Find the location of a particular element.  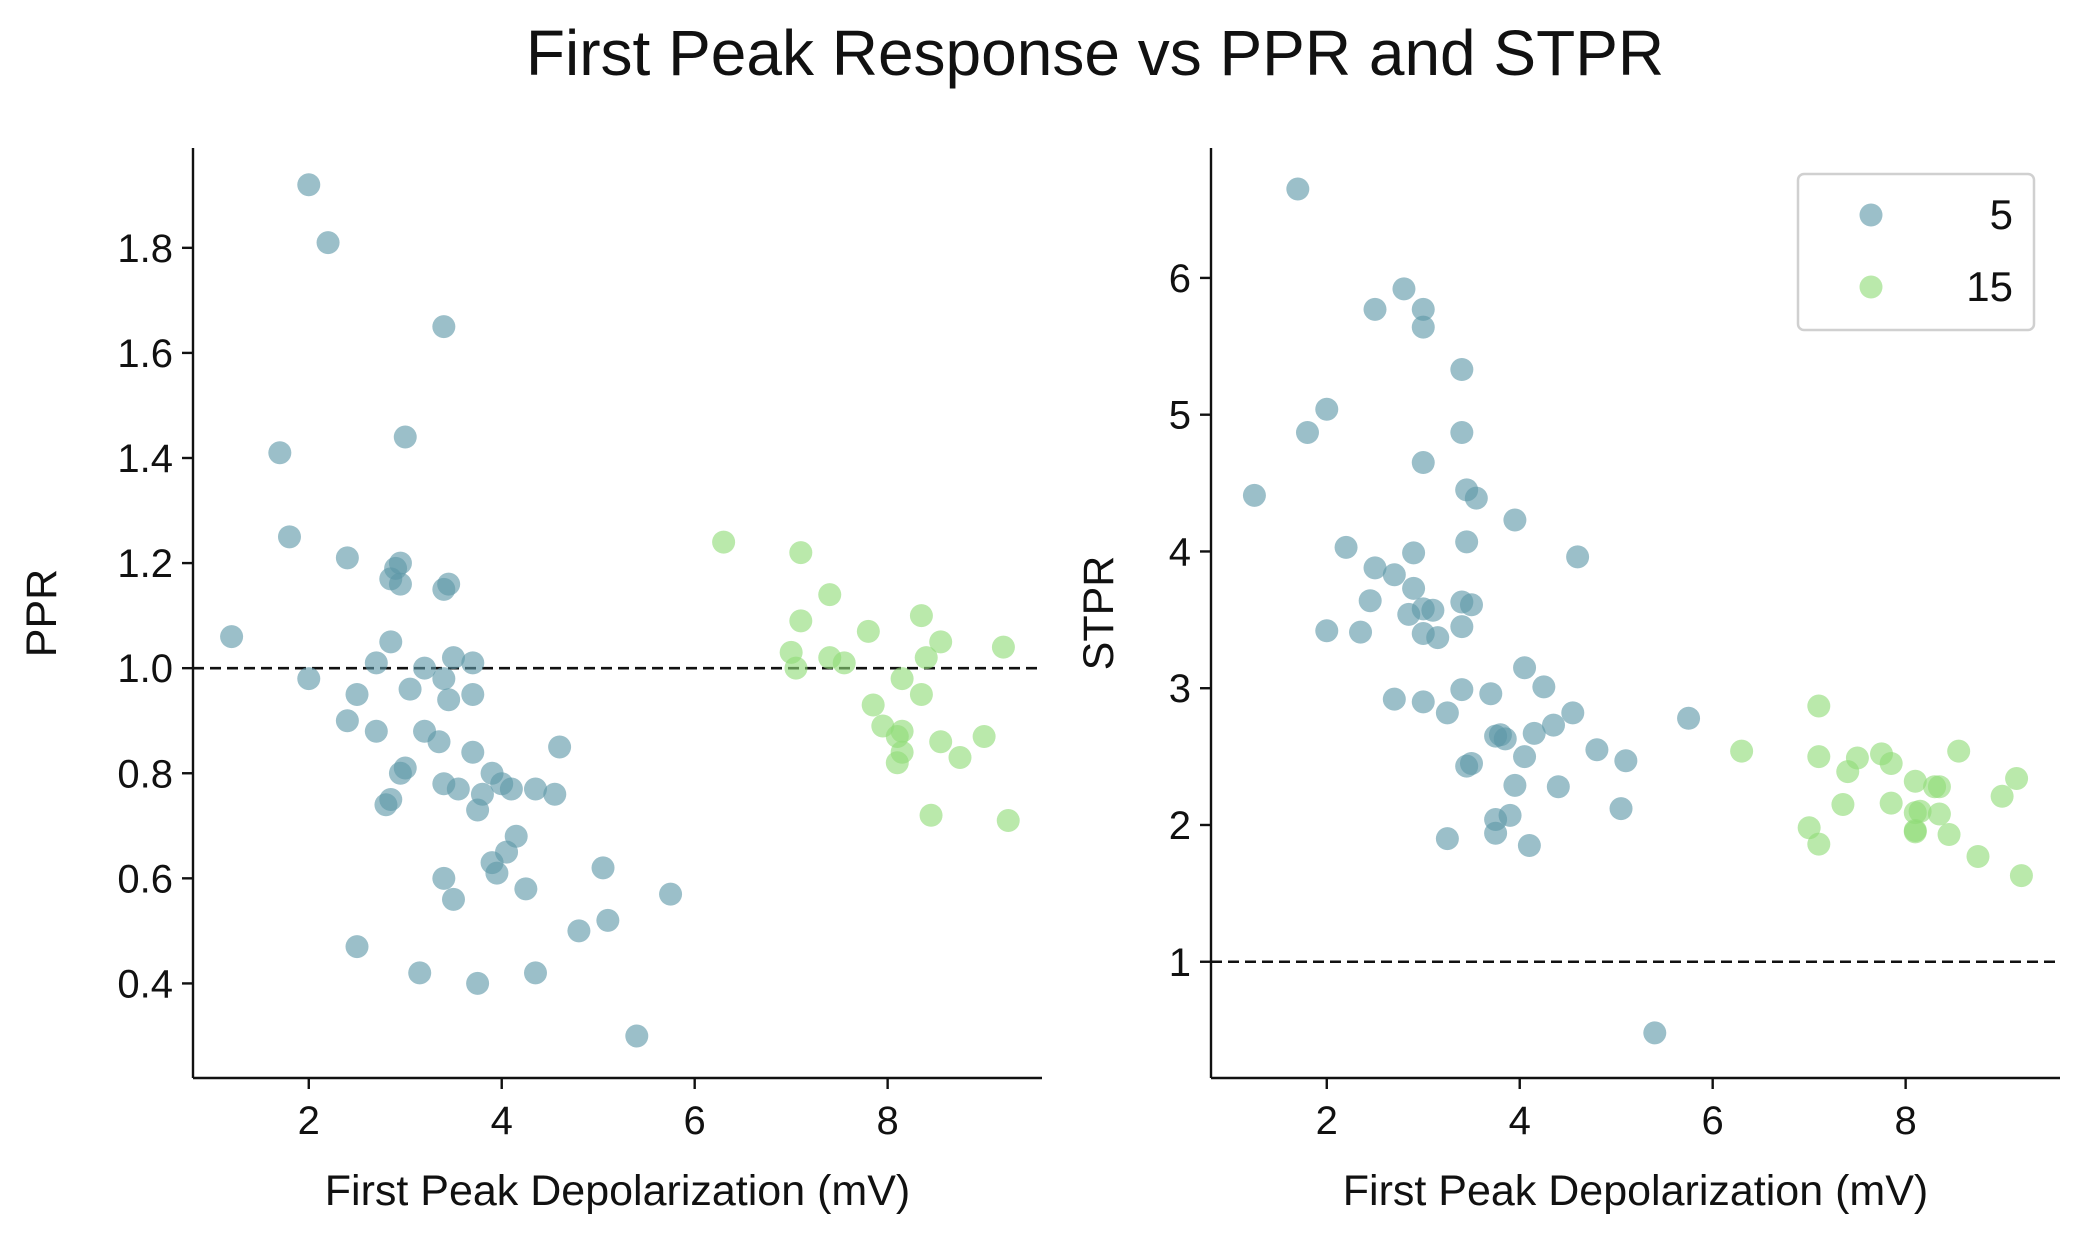

legend-label-15: 15 is located at coordinates (1989, 286).